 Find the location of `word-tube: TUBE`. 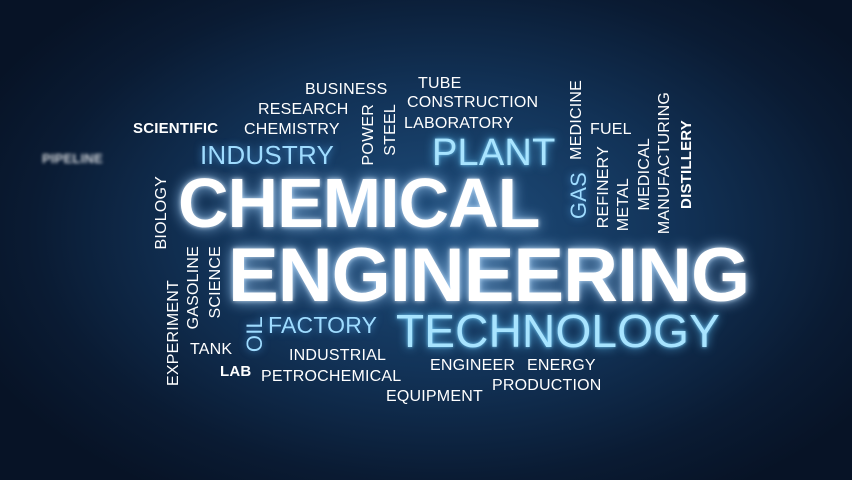

word-tube: TUBE is located at coordinates (440, 83).